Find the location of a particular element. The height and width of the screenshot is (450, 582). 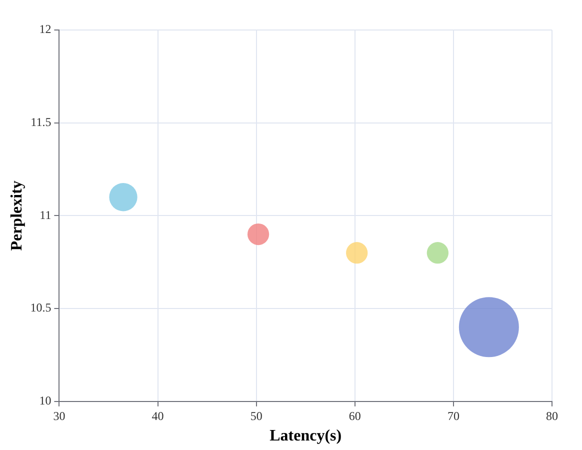

x-axis-title: Latency(s) is located at coordinates (306, 436).